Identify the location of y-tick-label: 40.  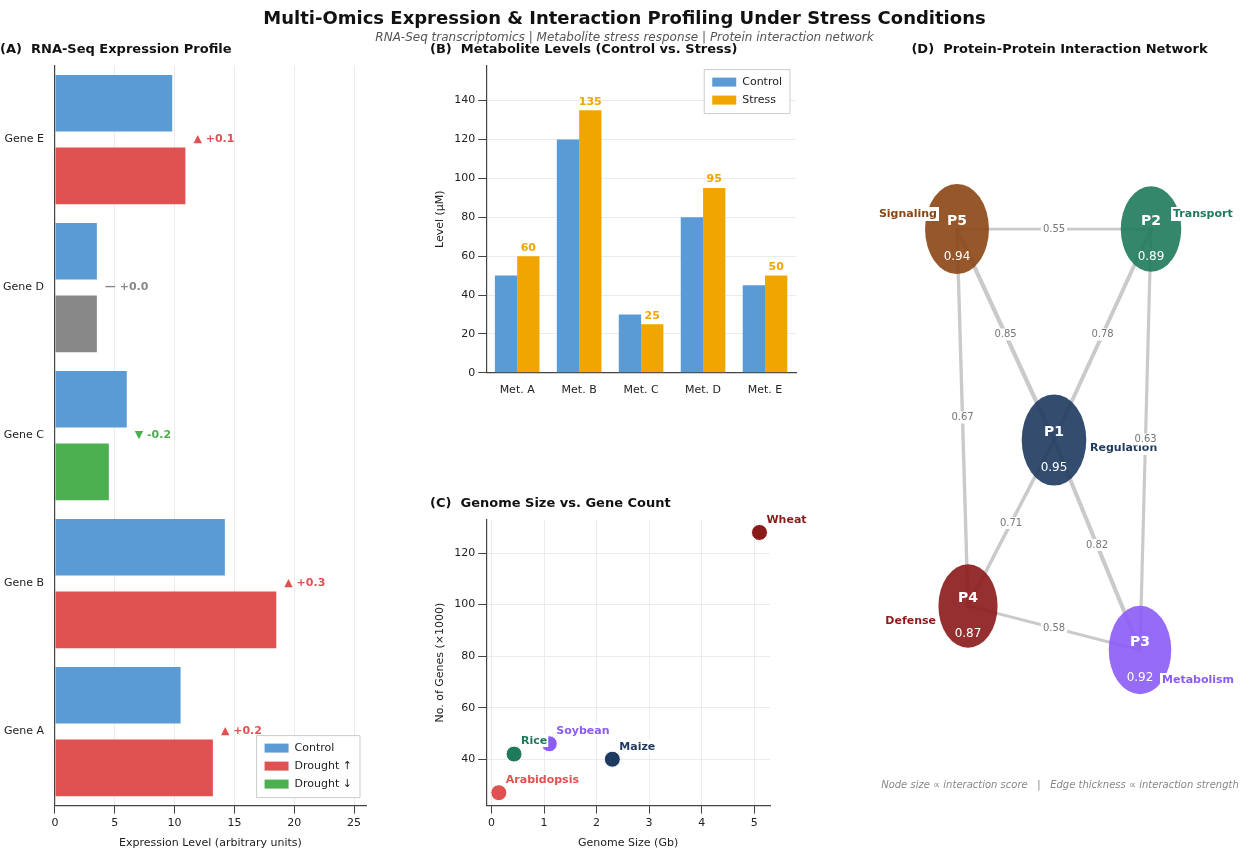
(468, 759).